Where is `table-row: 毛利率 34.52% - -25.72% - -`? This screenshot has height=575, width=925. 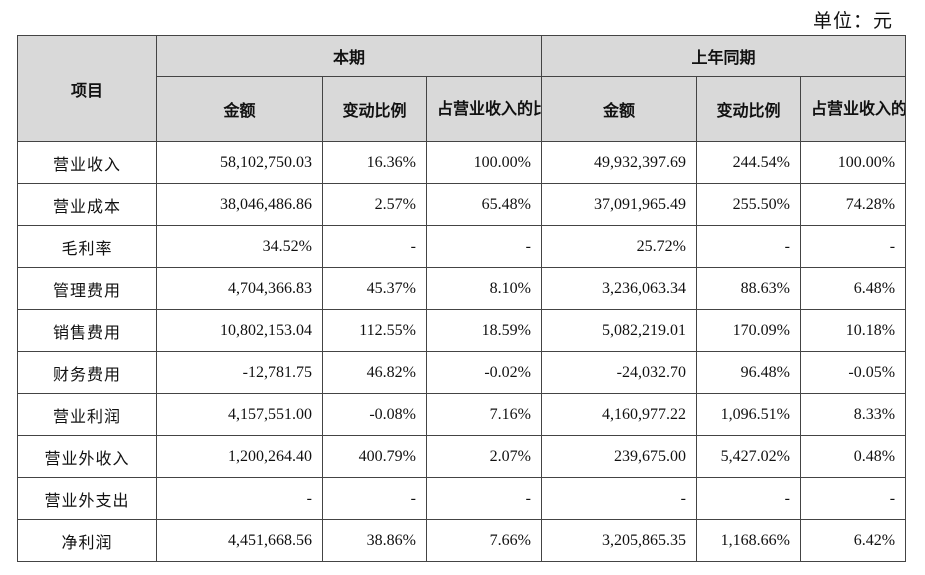 table-row: 毛利率 34.52% - -25.72% - - is located at coordinates (462, 246).